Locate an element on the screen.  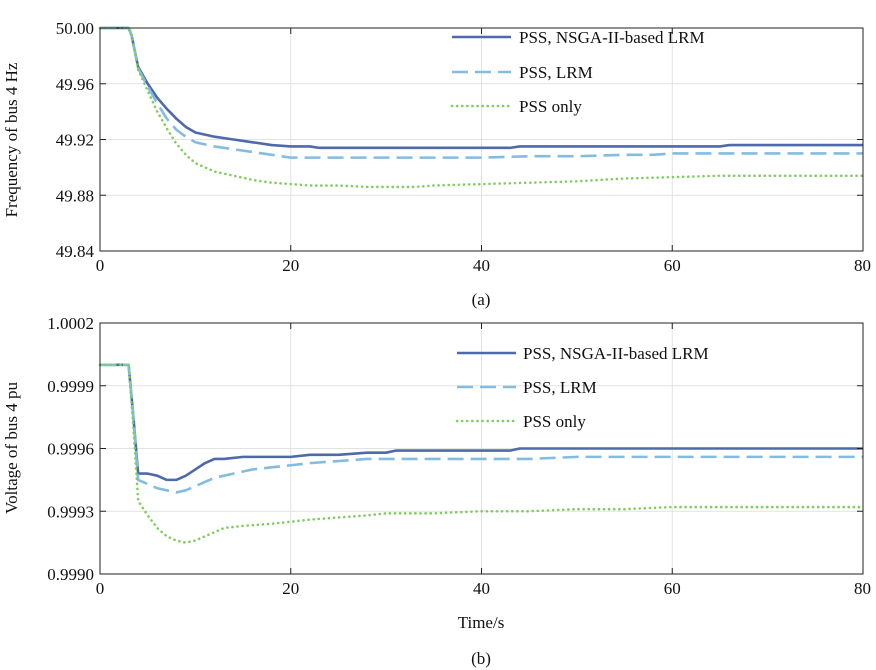
y-axis-label-a: Frequency of bus 4 Hz is located at coordinates (11, 139).